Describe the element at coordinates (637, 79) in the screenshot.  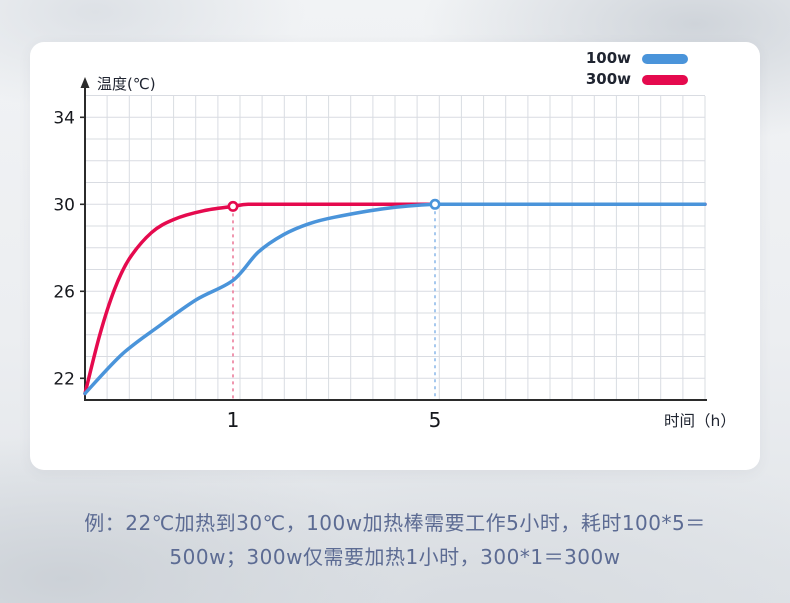
I see `legend-item-300w: 300w` at that location.